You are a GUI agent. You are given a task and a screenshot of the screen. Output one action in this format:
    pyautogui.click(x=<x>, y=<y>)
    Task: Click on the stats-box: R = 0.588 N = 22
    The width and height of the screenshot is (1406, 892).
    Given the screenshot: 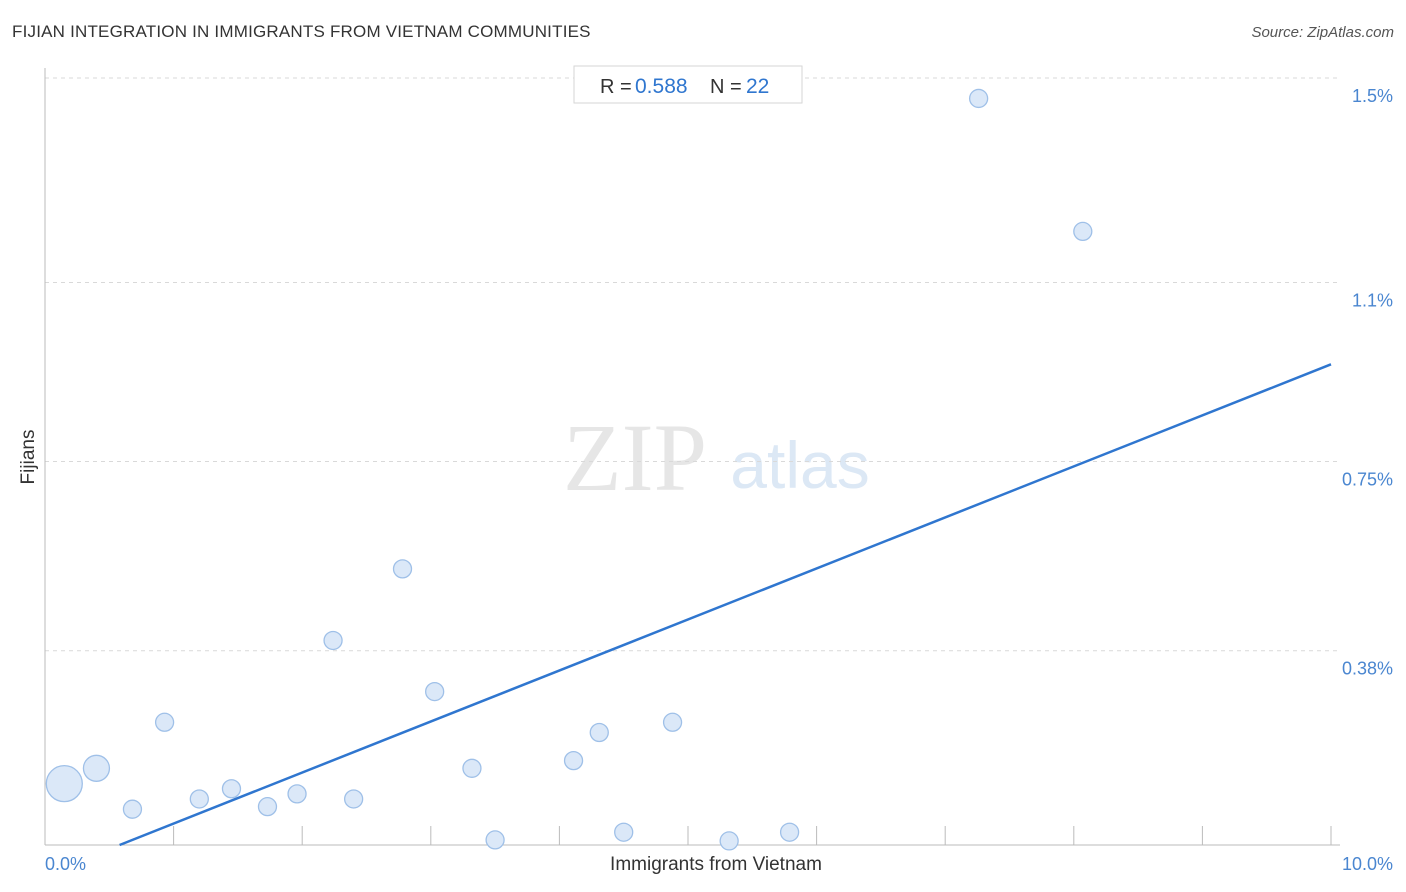 What is the action you would take?
    pyautogui.click(x=688, y=84)
    